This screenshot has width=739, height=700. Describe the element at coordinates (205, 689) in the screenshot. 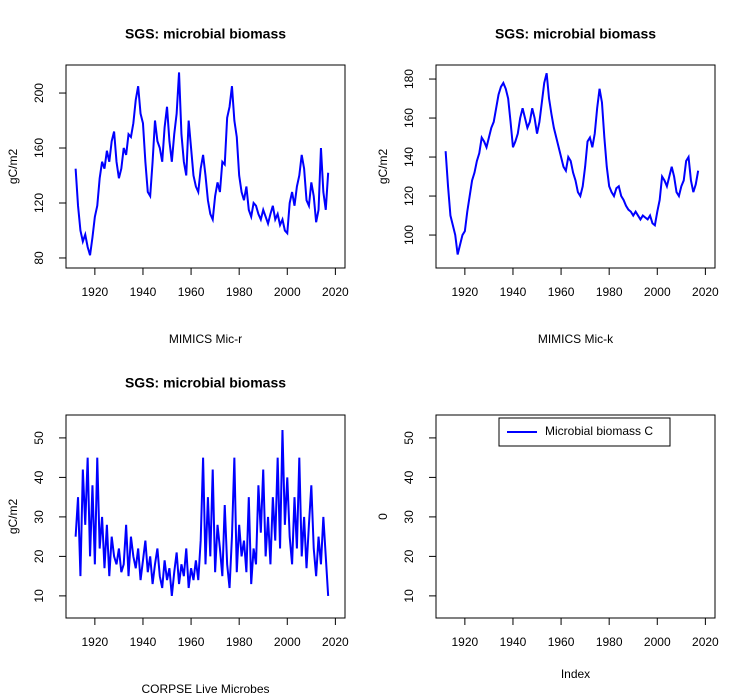

I see `x-axis-label: CORPSE Live Microbes` at that location.